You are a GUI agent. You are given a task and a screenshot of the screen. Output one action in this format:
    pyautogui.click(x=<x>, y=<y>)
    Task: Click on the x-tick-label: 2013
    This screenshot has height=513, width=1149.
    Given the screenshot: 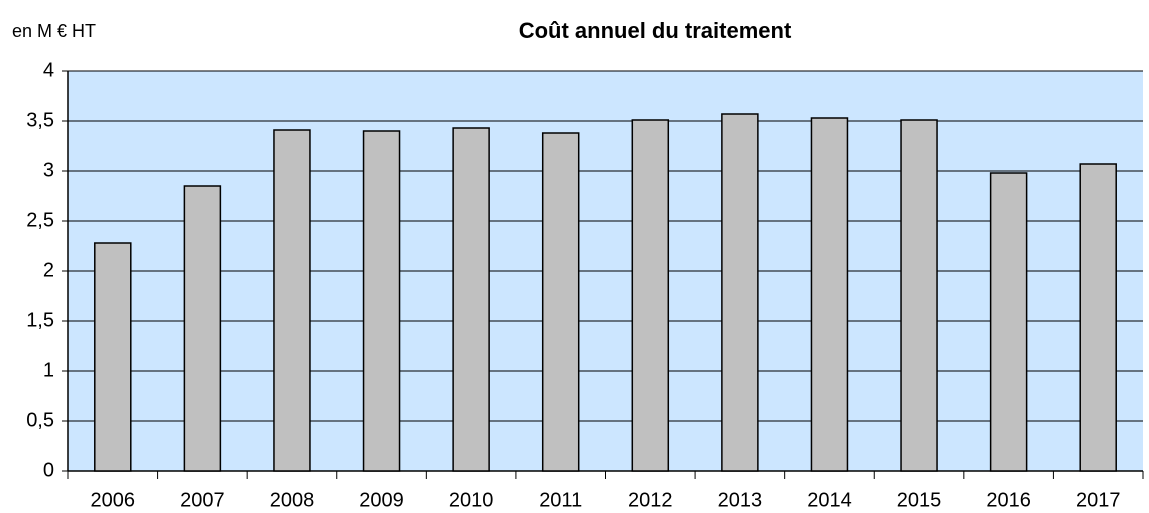 What is the action you would take?
    pyautogui.click(x=740, y=500)
    